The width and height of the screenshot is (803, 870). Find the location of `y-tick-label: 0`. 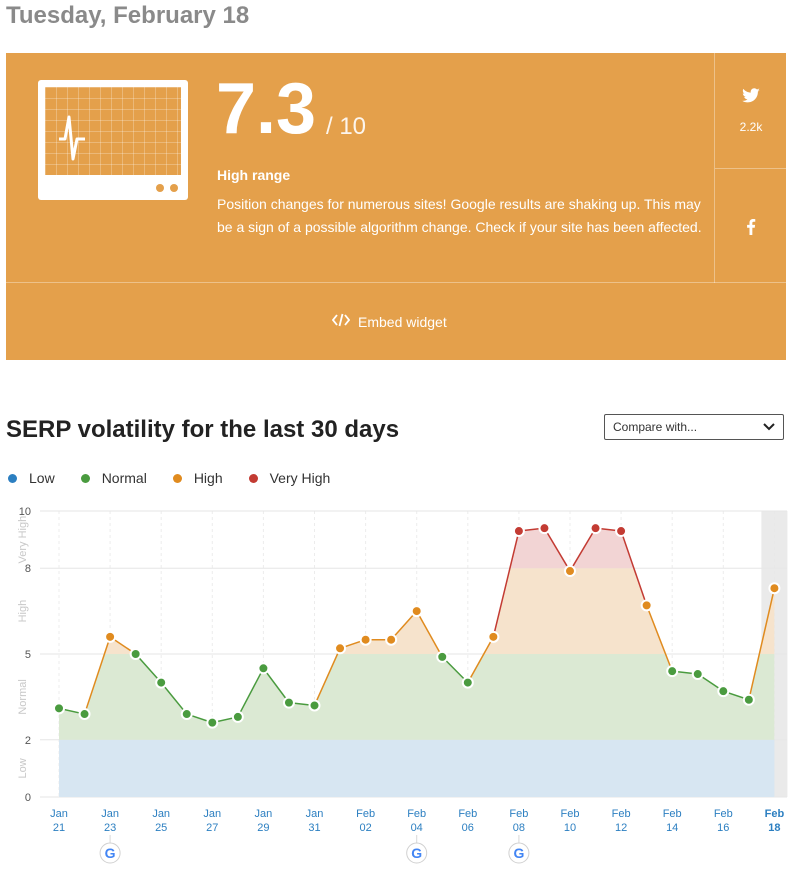

y-tick-label: 0 is located at coordinates (28, 798).